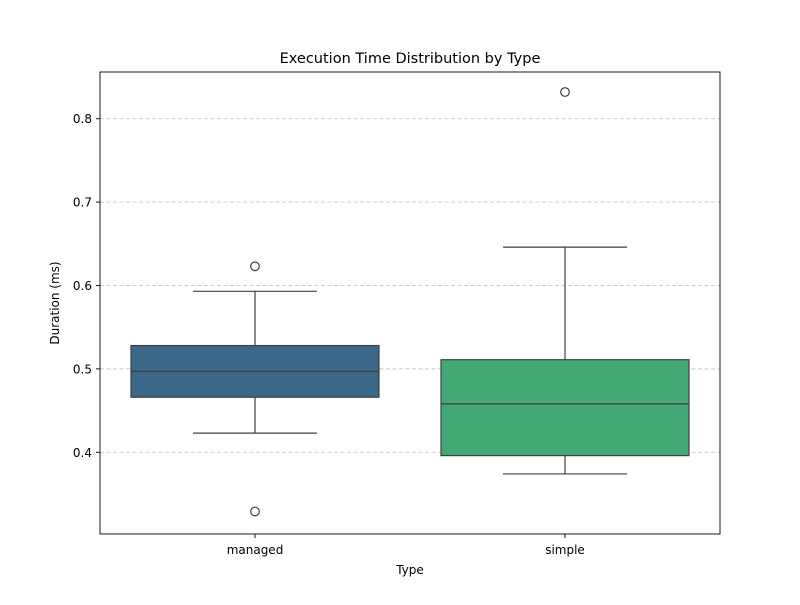  I want to click on x-axis-label: Type, so click(409, 570).